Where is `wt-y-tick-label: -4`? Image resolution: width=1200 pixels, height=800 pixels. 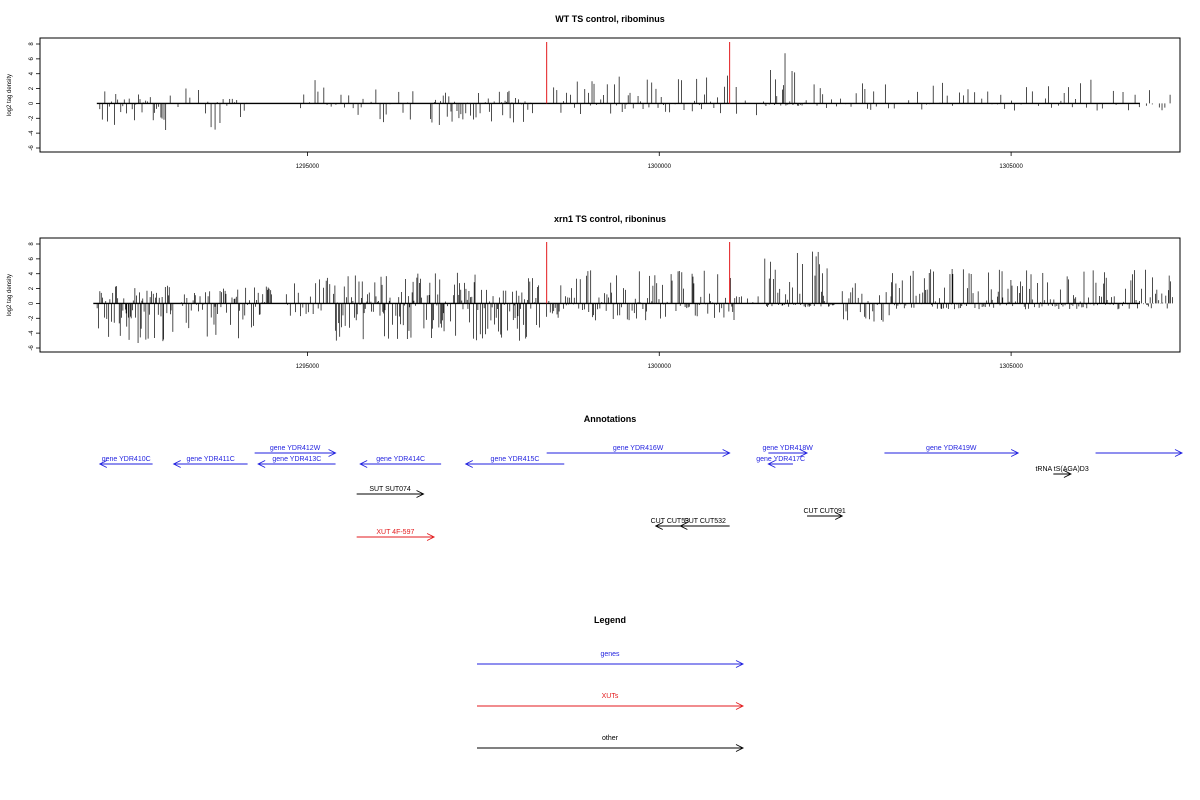
wt-y-tick-label: -4 is located at coordinates (32, 133).